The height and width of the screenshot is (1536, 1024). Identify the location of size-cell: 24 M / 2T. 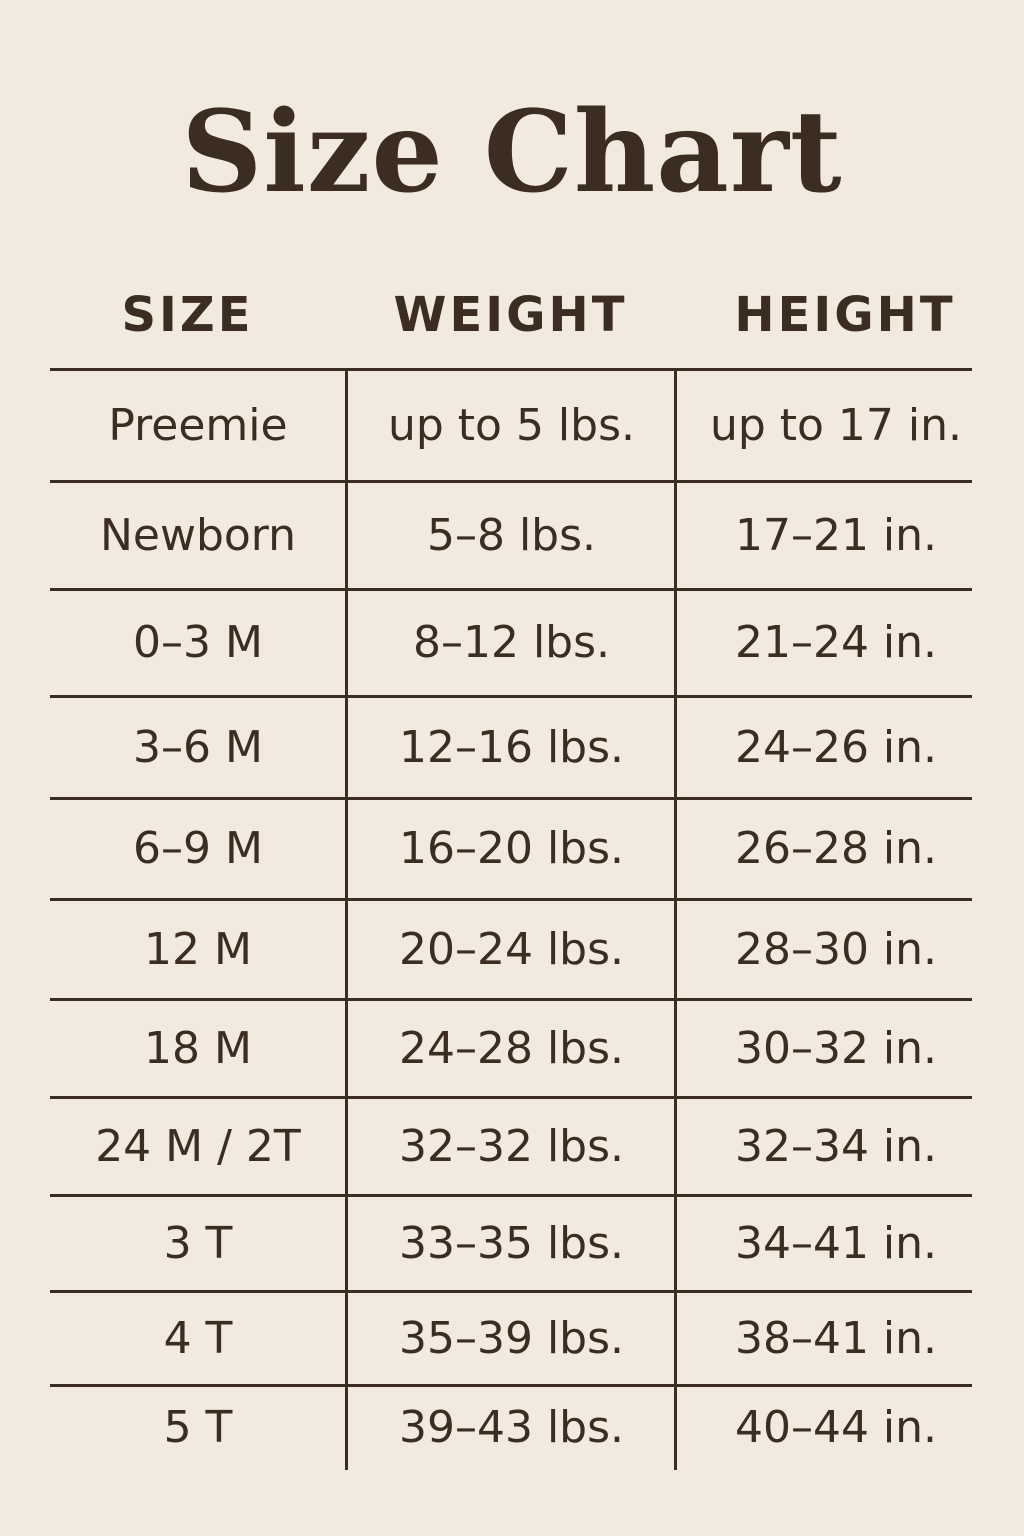
(198, 1146).